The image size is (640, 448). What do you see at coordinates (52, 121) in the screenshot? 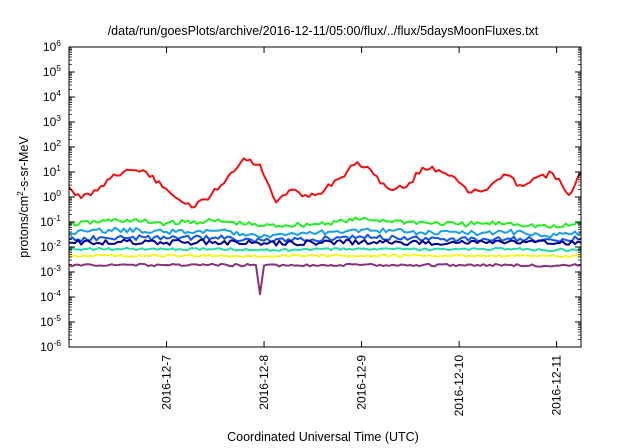
I see `y-tick-label: 10³` at bounding box center [52, 121].